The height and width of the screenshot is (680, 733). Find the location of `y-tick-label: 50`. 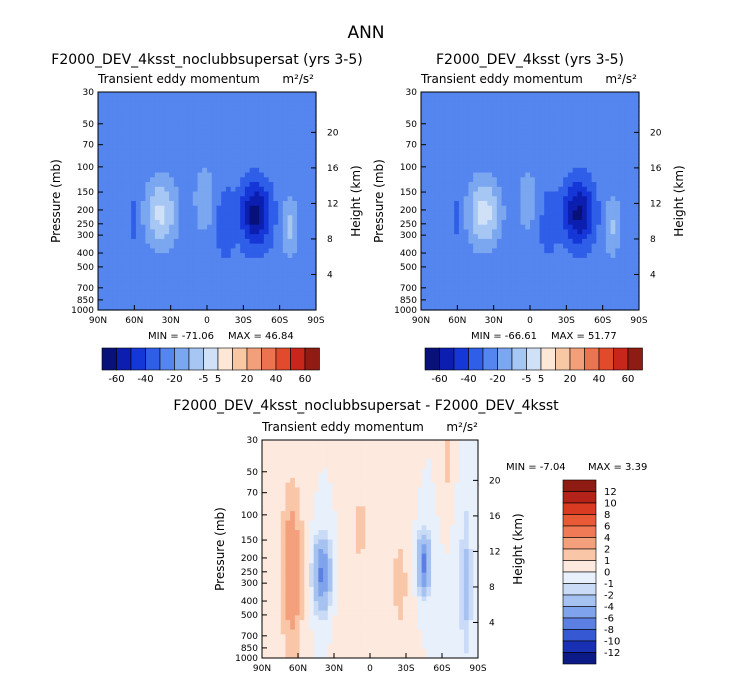

y-tick-label: 50 is located at coordinates (412, 125).